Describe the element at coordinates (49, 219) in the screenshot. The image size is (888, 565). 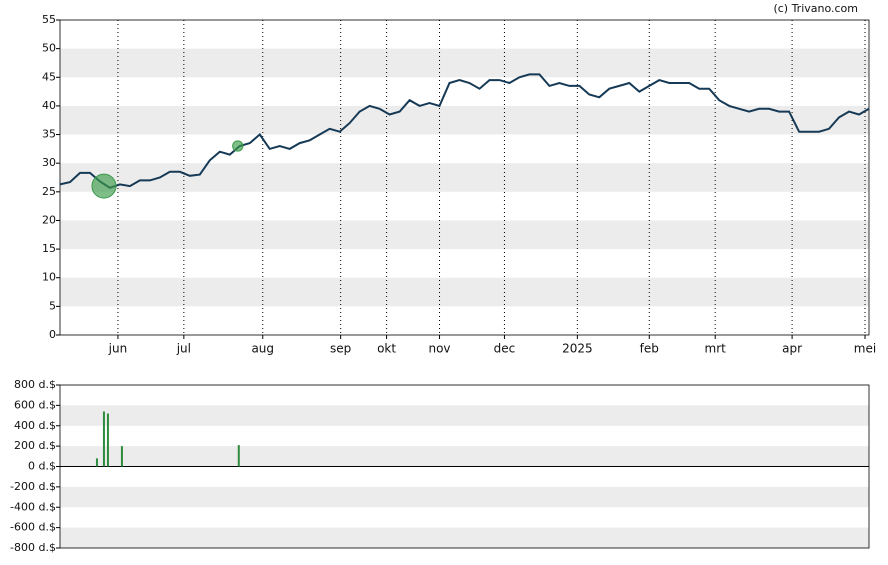
I see `y-tick-label: 20` at that location.